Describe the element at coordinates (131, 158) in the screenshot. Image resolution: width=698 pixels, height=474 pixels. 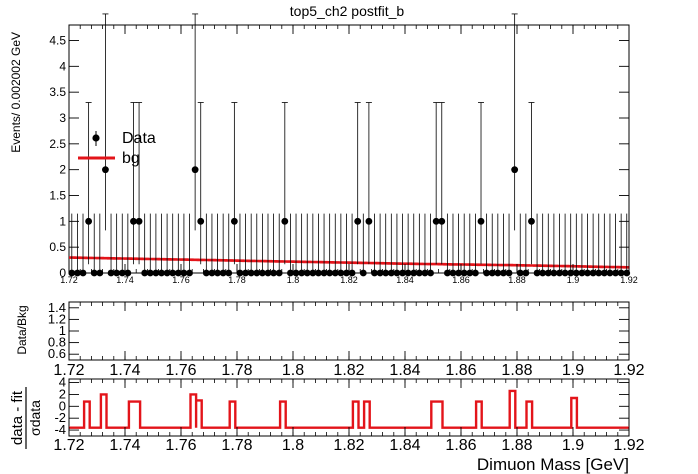
I see `legend-label-bg: bg` at that location.